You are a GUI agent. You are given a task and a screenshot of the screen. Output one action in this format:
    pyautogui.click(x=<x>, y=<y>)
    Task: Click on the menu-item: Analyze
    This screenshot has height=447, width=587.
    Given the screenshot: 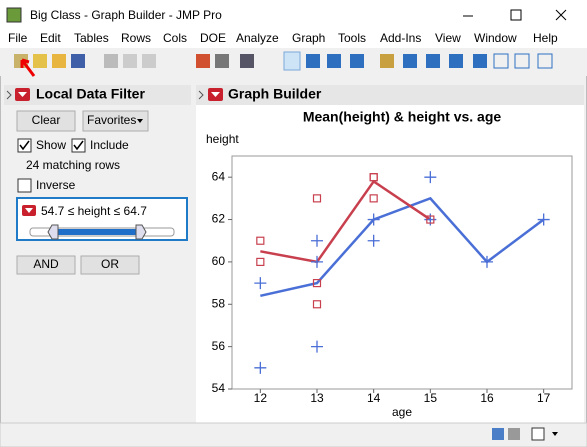 What is the action you would take?
    pyautogui.click(x=257, y=38)
    